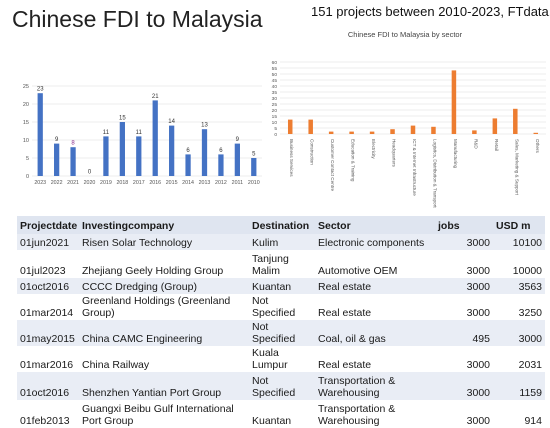  Describe the element at coordinates (332, 165) in the screenshot. I see `x-tick-label: Customer Contact Centre` at that location.